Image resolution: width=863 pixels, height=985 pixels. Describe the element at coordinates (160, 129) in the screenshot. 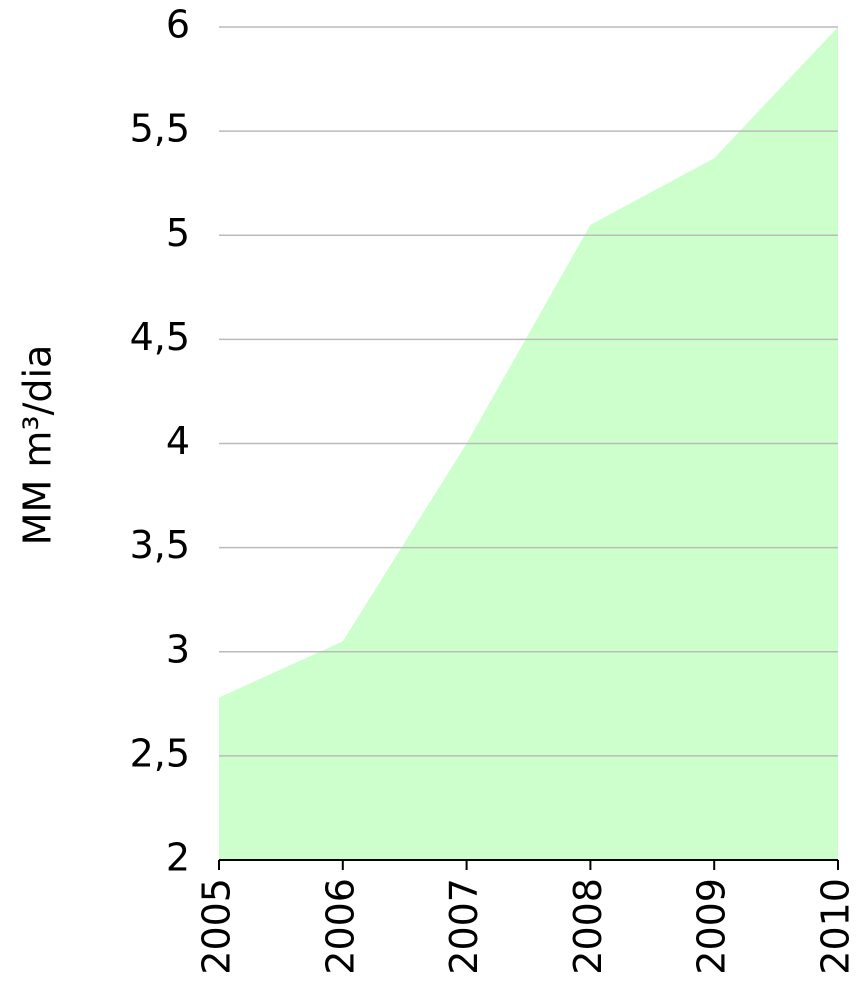

I see `y-tick-label: 5,5` at that location.